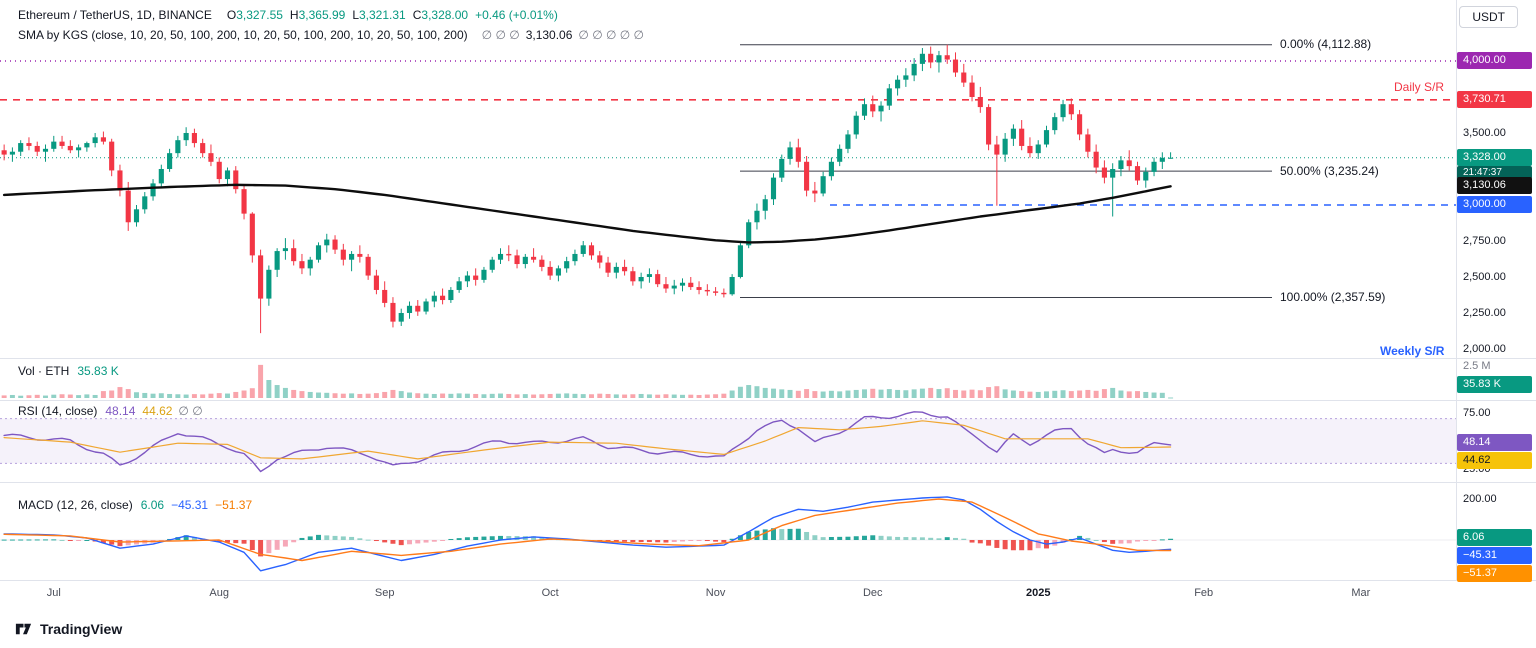 The image size is (1536, 648). I want to click on tradingview-logo-icon, so click(23, 629).